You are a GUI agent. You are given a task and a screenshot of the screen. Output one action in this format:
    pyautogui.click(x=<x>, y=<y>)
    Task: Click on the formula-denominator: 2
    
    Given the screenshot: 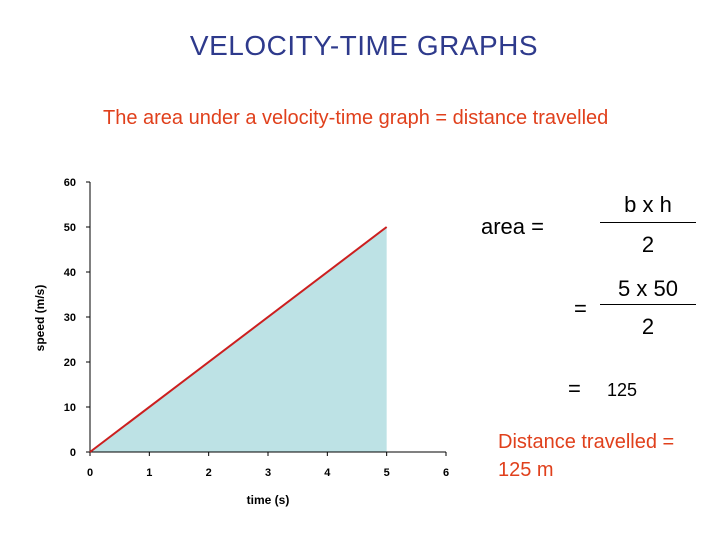 What is the action you would take?
    pyautogui.click(x=648, y=244)
    